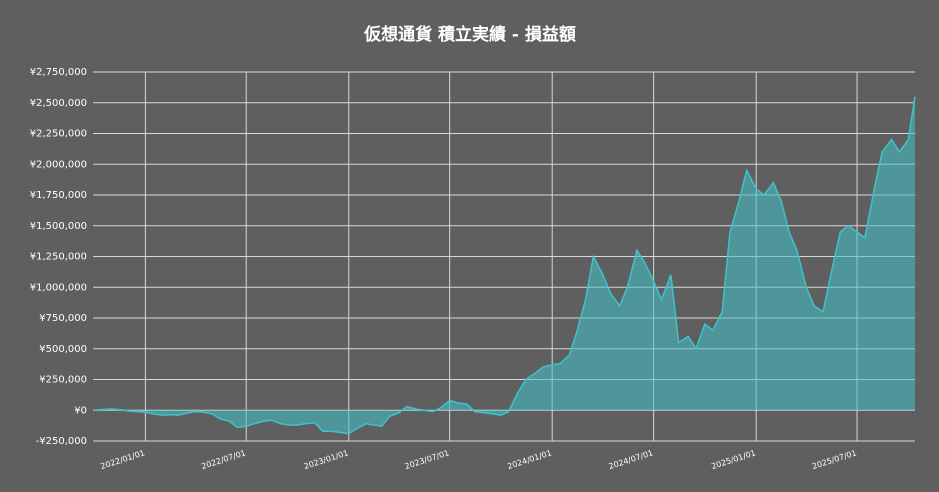 The height and width of the screenshot is (492, 939). What do you see at coordinates (58, 103) in the screenshot?
I see `y-tick-label: ¥2,500,000` at bounding box center [58, 103].